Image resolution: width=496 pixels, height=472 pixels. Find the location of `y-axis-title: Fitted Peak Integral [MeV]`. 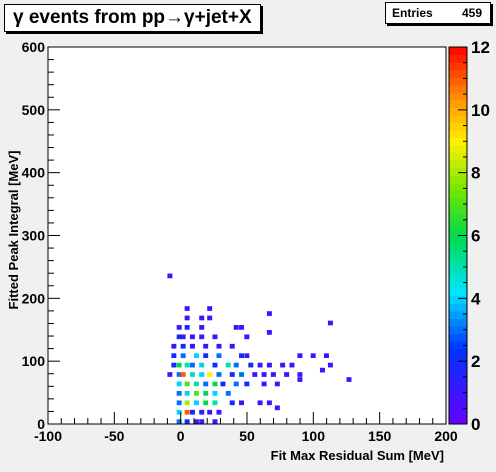

y-axis-title: Fitted Peak Integral [MeV] is located at coordinates (13, 230).